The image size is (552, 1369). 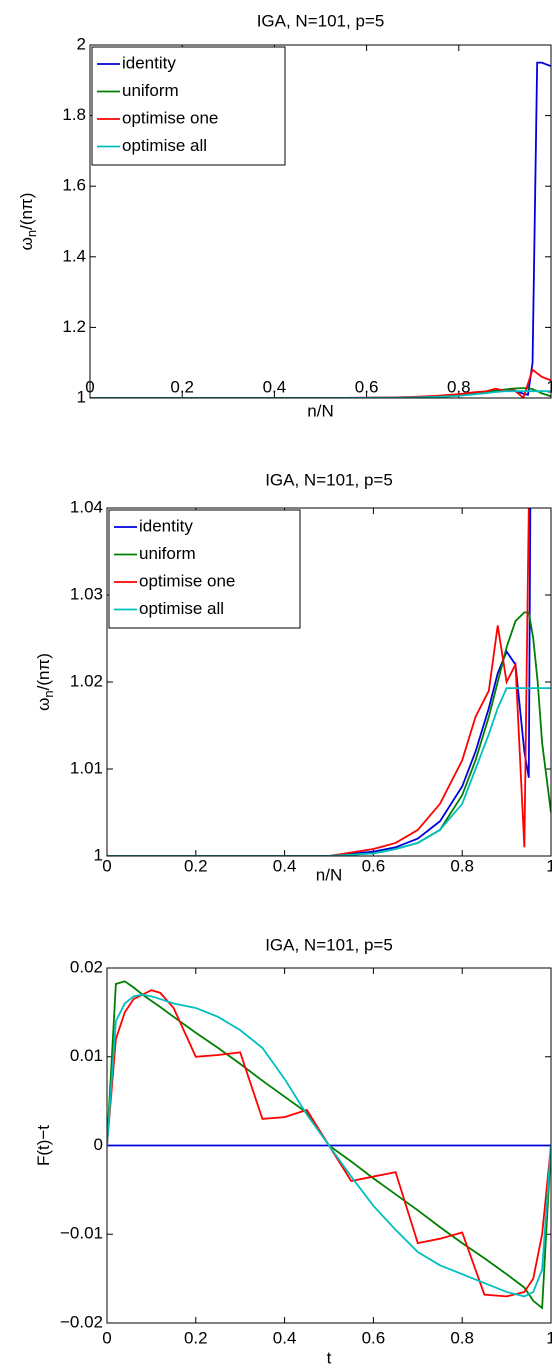 I want to click on y-tick-label: 1.4, so click(x=74, y=255).